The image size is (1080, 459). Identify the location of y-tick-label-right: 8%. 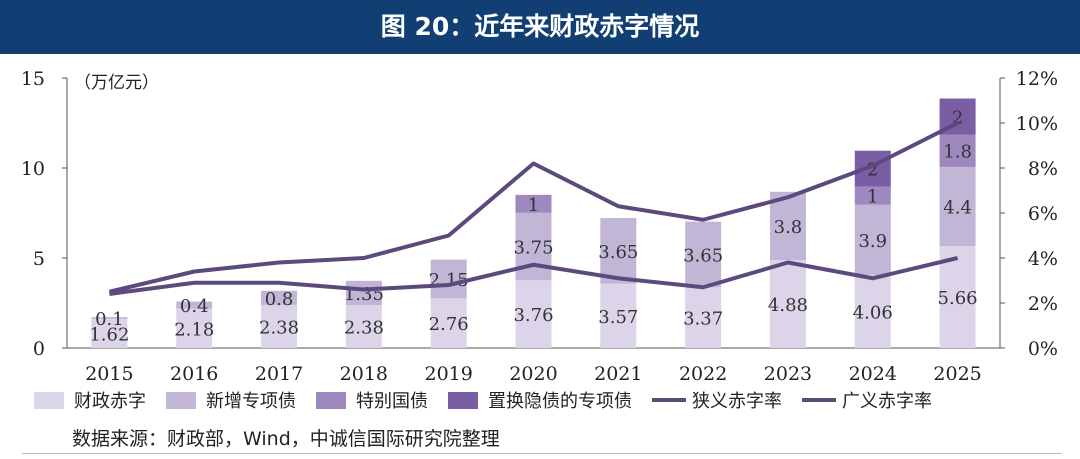
(1043, 169).